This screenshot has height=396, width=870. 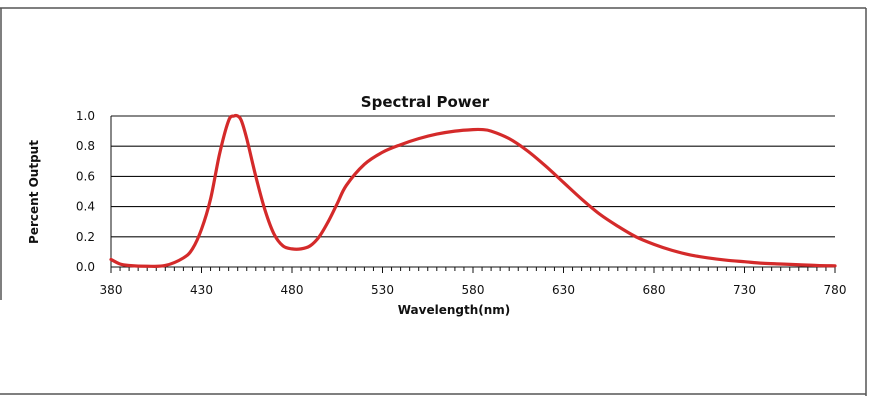 What do you see at coordinates (201, 290) in the screenshot?
I see `x-tick-label: 430` at bounding box center [201, 290].